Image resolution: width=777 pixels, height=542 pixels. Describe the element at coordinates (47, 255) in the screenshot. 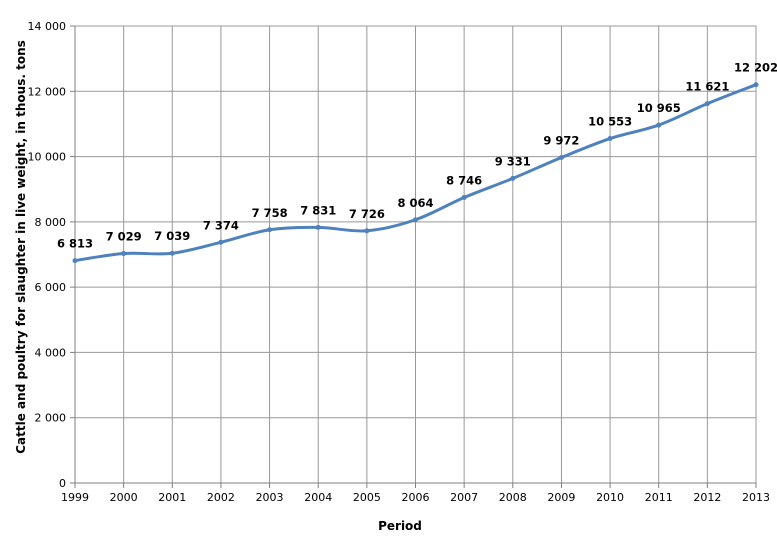

I see `y-tick-labels: 0 2 000 4 000 6 000 8 000 10 000 12 000 14 000` at that location.